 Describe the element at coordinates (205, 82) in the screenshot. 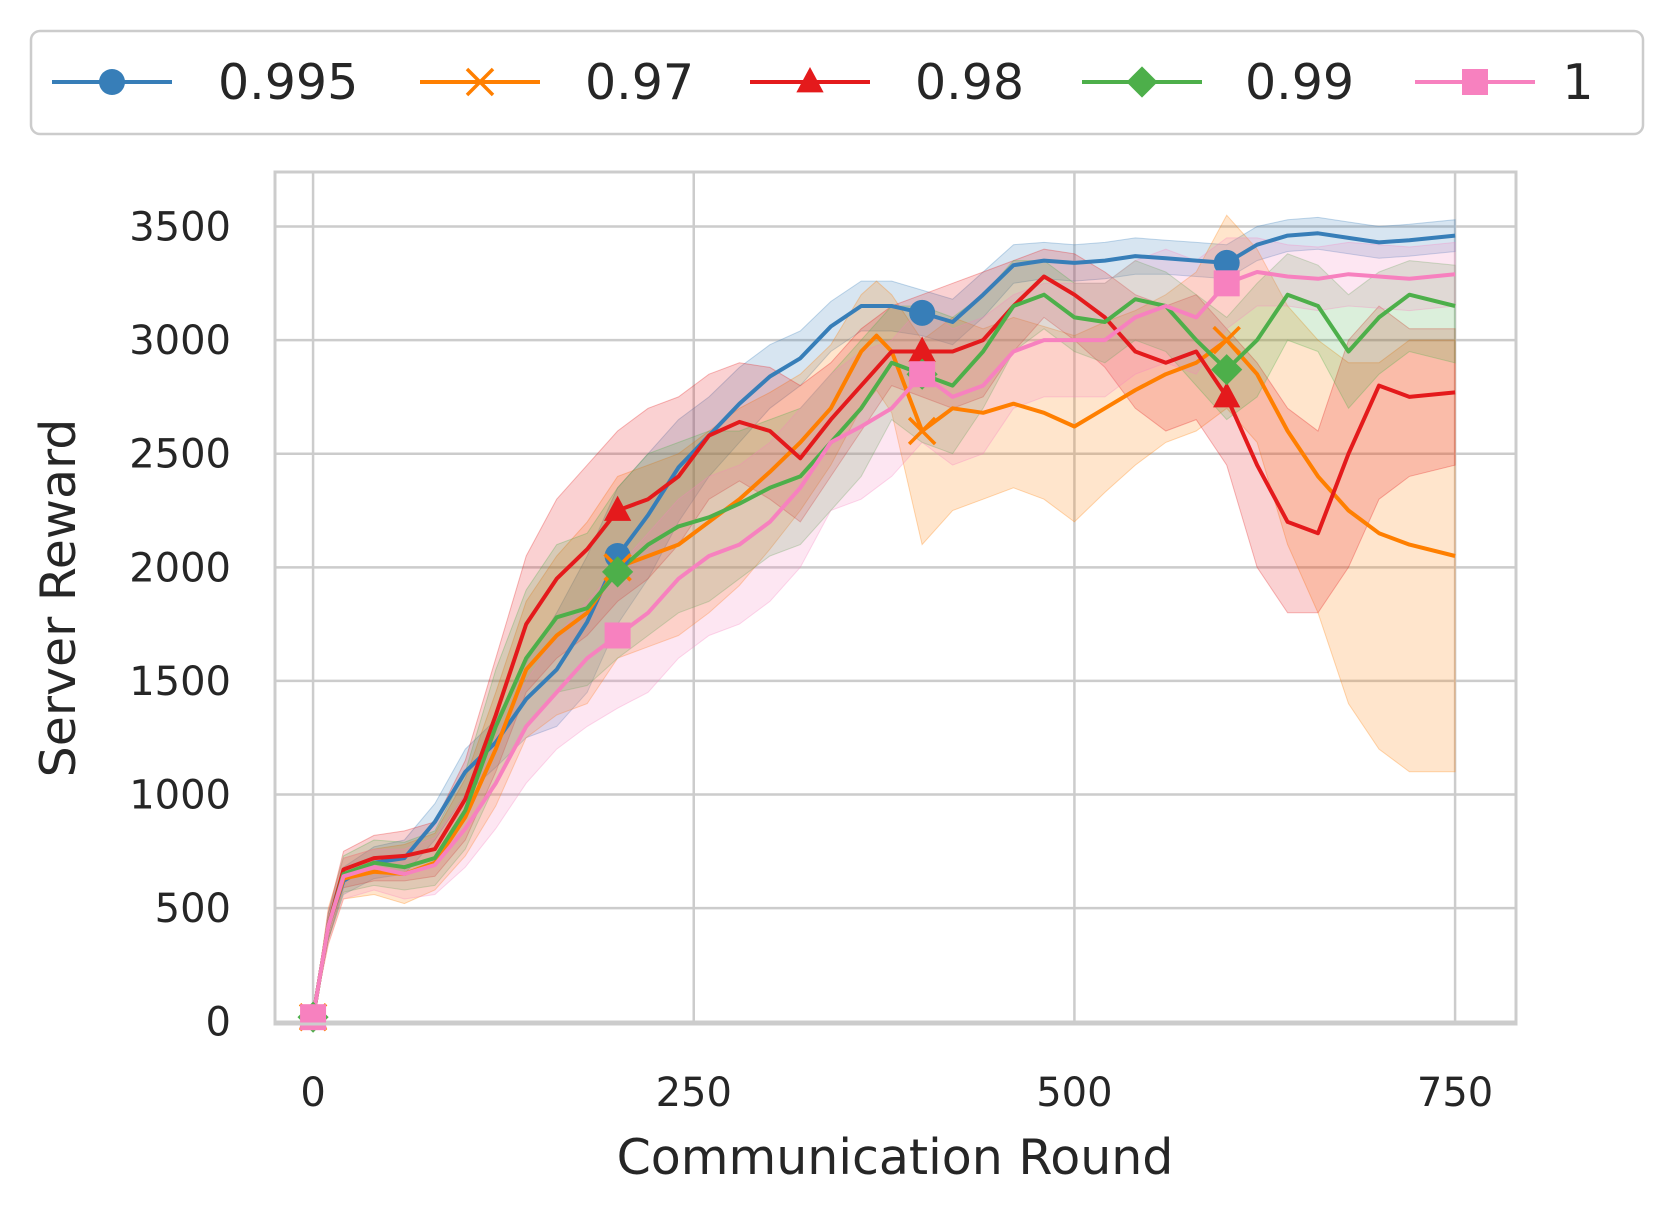

I see `legend-entry-0-995: 0.995` at that location.